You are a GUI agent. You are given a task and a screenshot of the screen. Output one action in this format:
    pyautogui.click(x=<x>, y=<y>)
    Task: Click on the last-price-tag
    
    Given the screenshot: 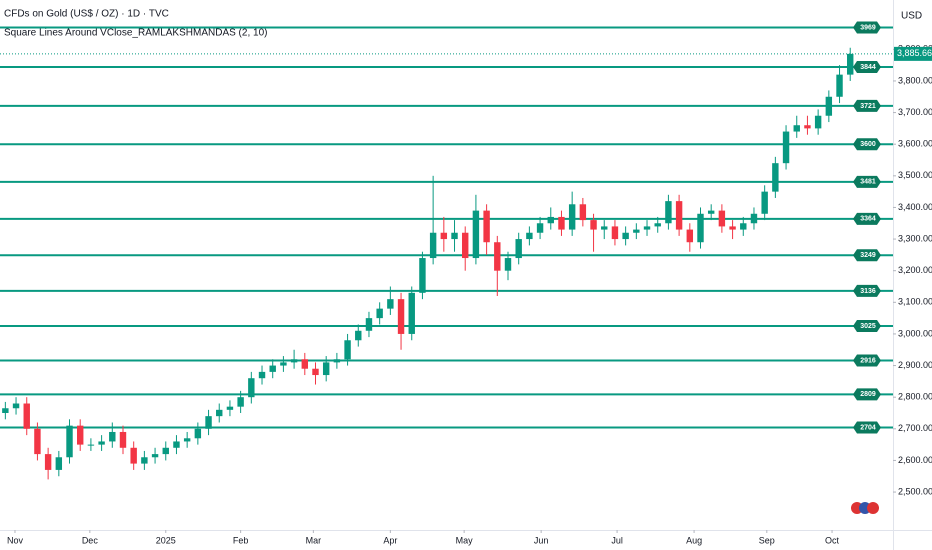 What is the action you would take?
    pyautogui.click(x=913, y=53)
    